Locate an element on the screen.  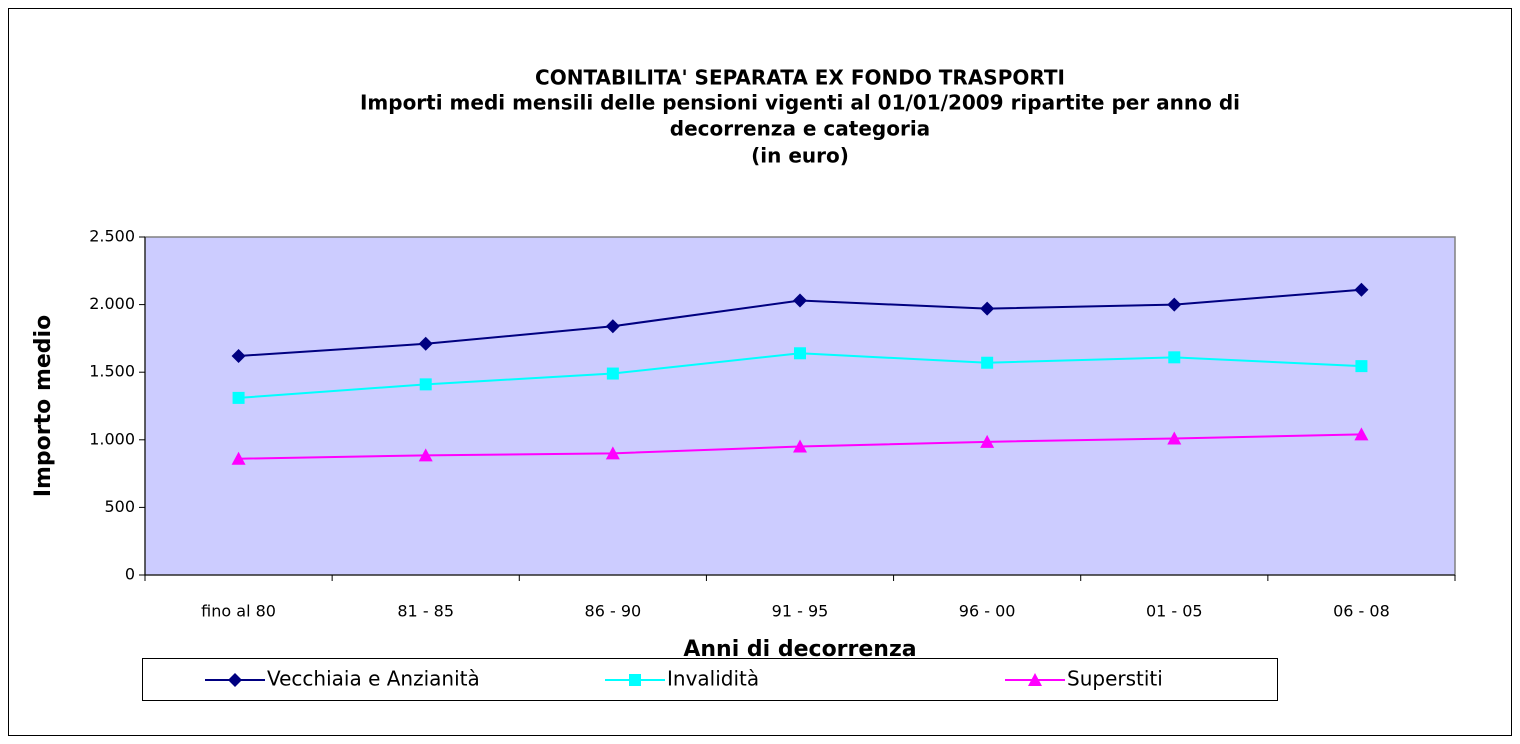
chart-title: (in euro) is located at coordinates (800, 156).